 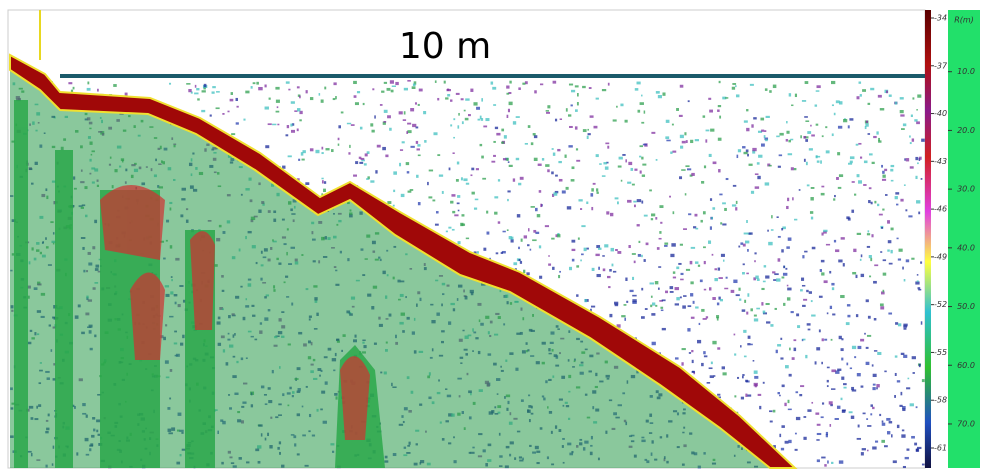 I want to click on color-tick-label: -34, so click(x=940, y=18).